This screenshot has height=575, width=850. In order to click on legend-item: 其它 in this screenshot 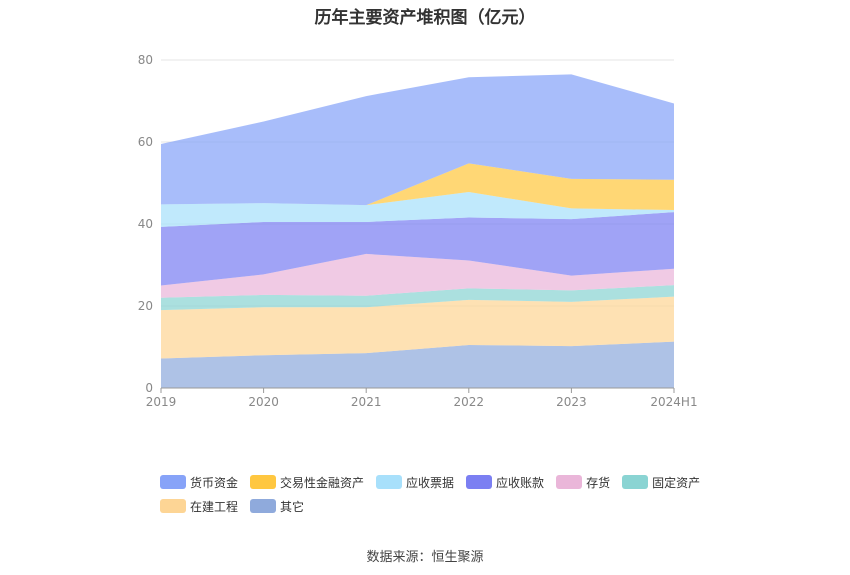, I will do `click(277, 506)`.